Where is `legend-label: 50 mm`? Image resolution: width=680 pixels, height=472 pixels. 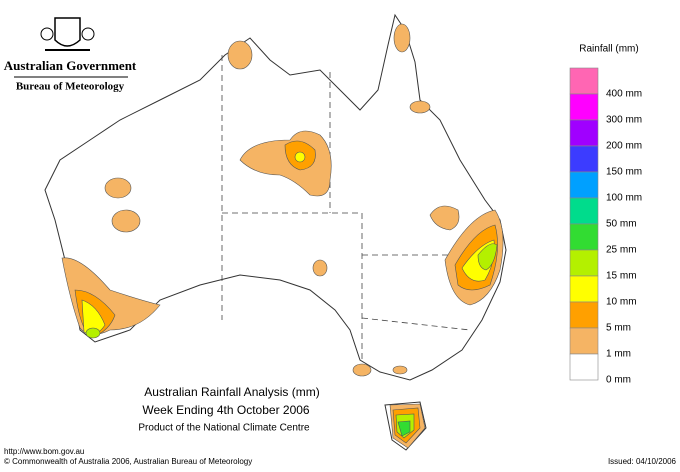
legend-label: 50 mm is located at coordinates (621, 224).